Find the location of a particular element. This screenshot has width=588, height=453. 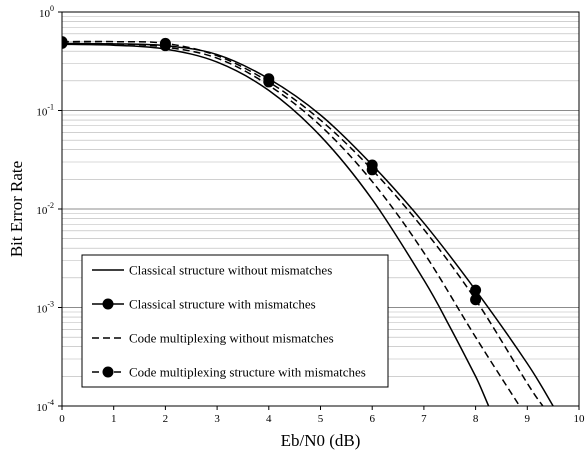

x-tick-label: 3 is located at coordinates (217, 419).